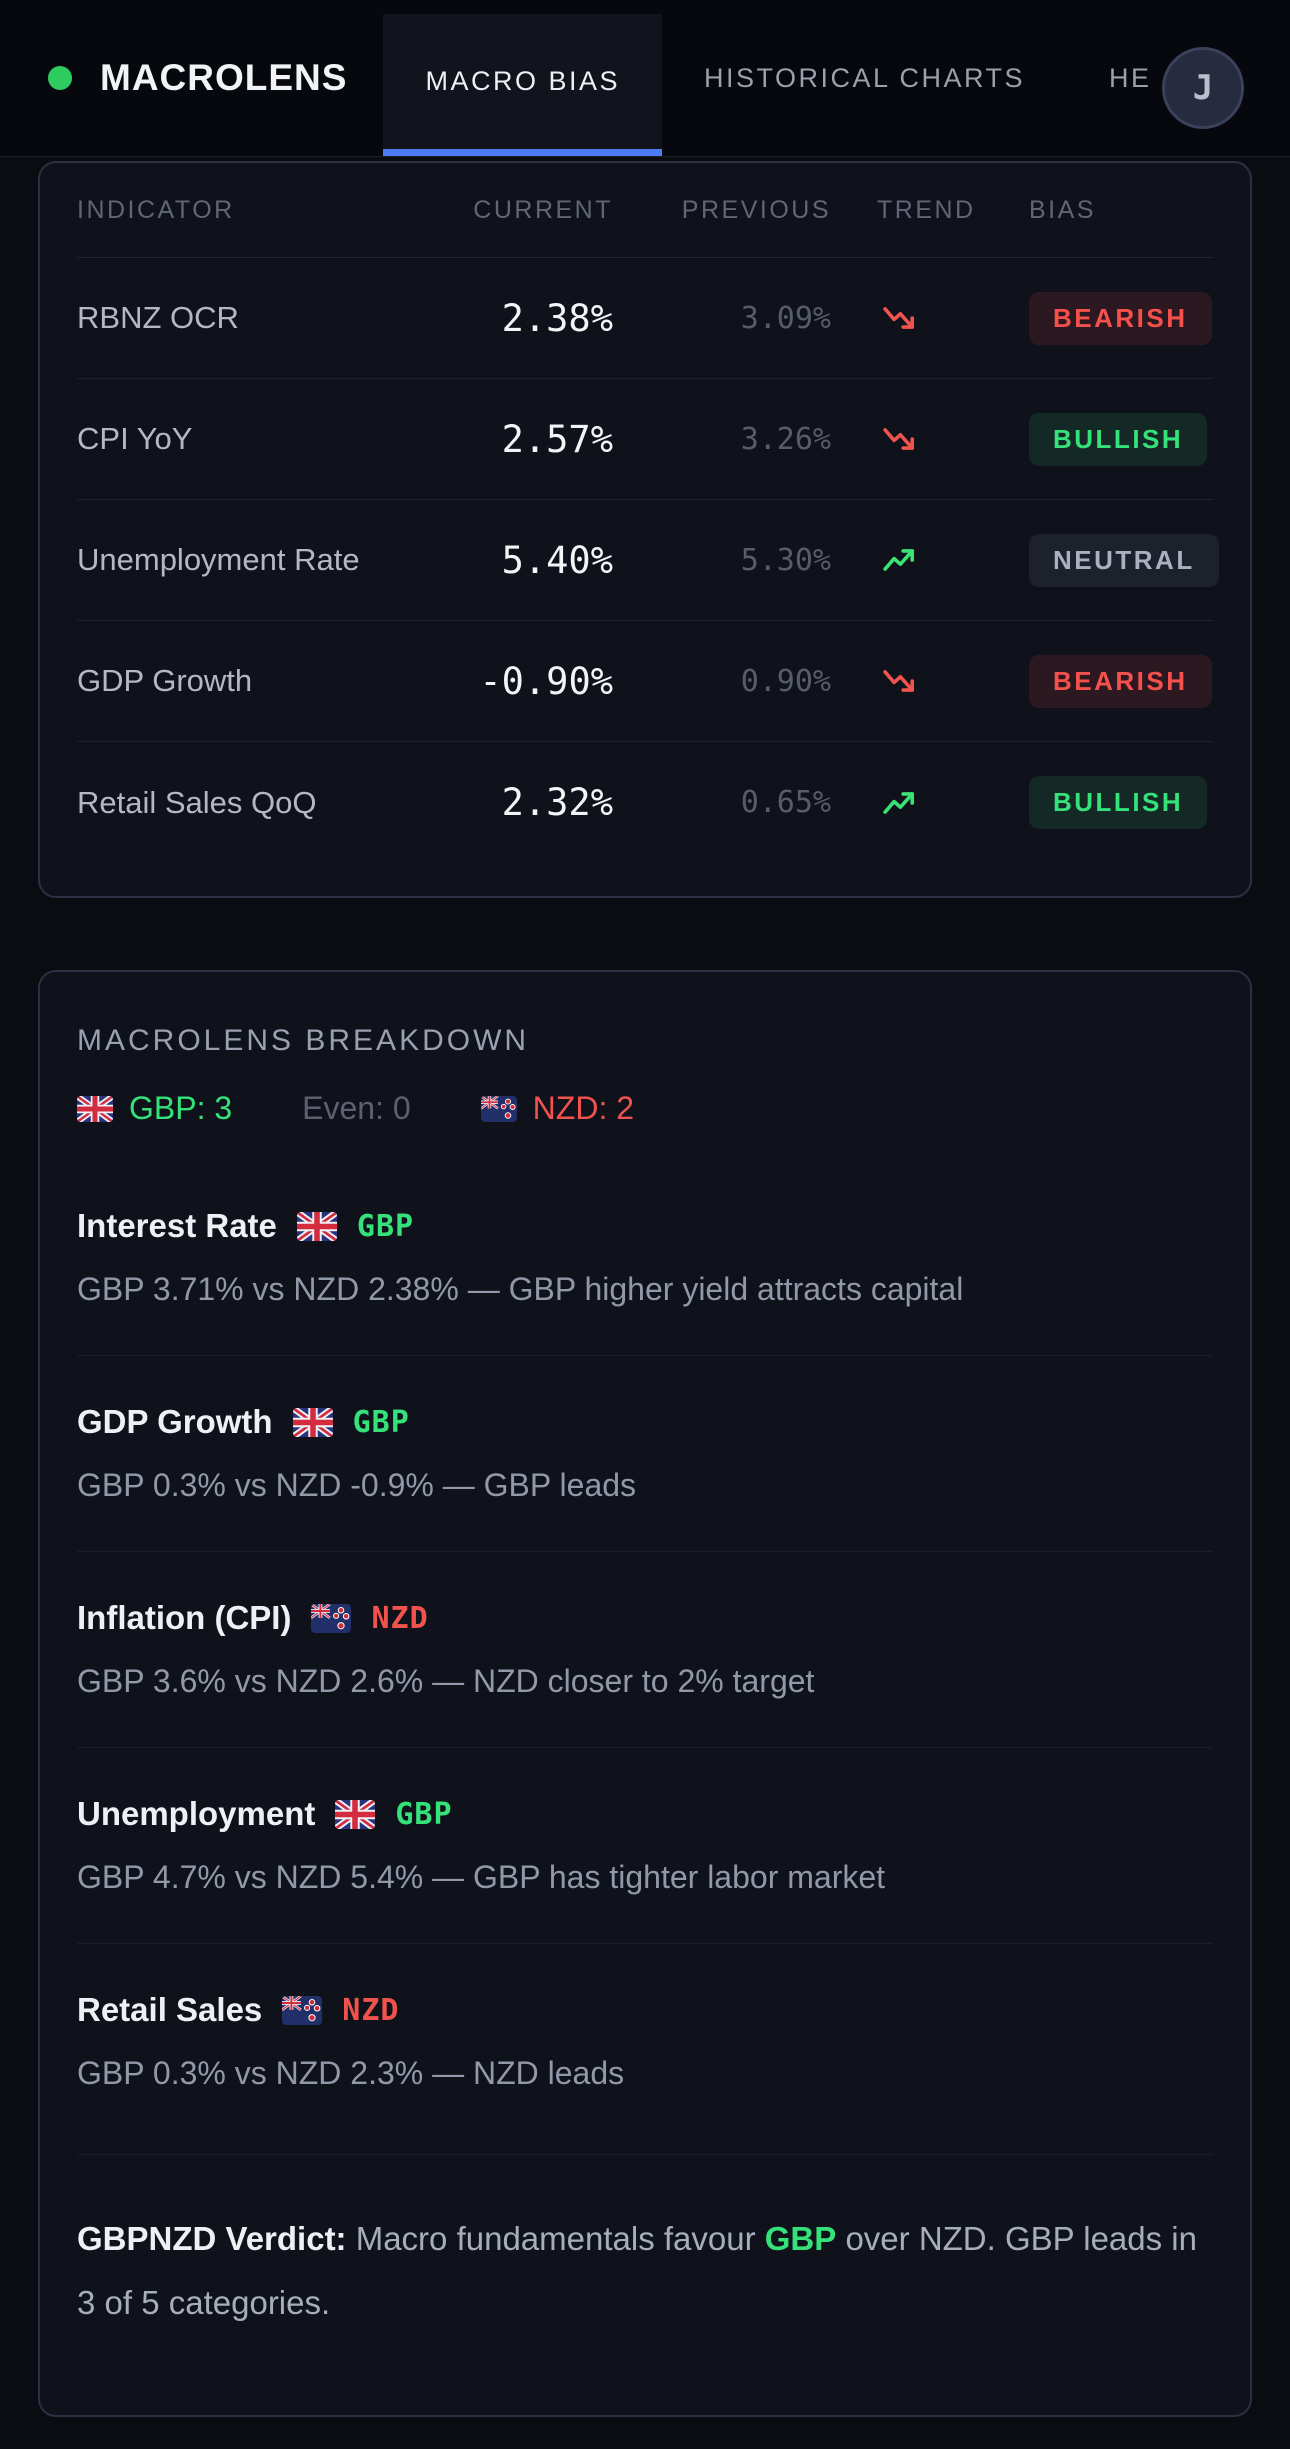  I want to click on indicator-label: RBNZ OCR, so click(158, 317).